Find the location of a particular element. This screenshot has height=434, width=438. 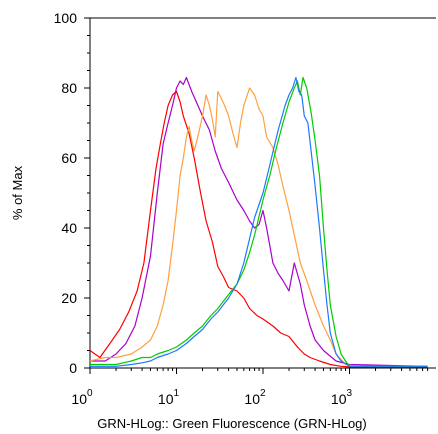

y-tick-label: 100 is located at coordinates (66, 18).